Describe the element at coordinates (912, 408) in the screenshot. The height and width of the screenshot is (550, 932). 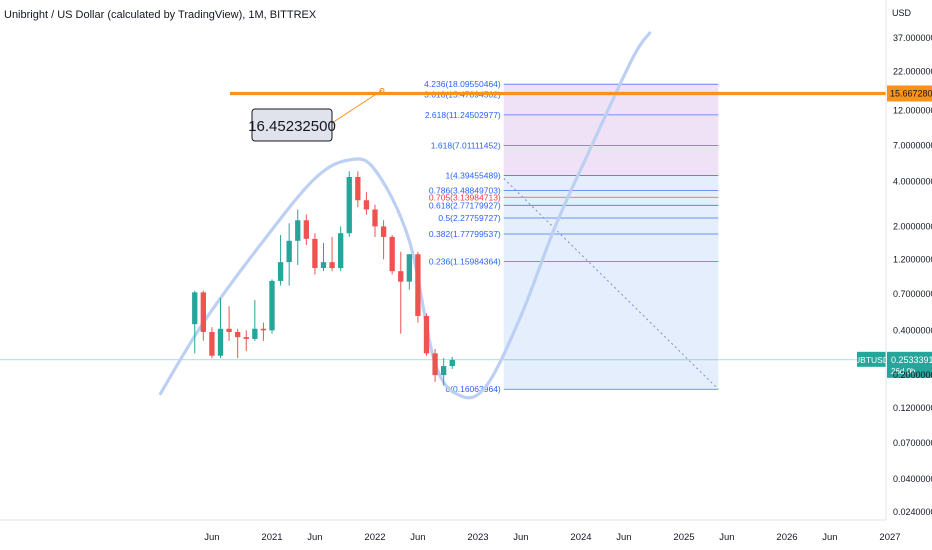
I see `price-tick-label: 0.12000000` at that location.